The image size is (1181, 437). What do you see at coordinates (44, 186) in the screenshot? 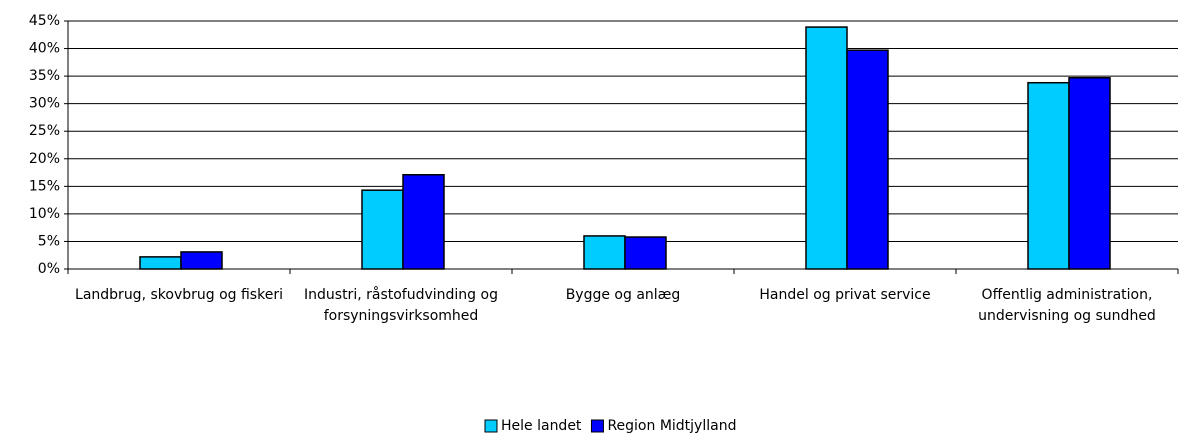
I see `y-tick-label: 15%` at bounding box center [44, 186].